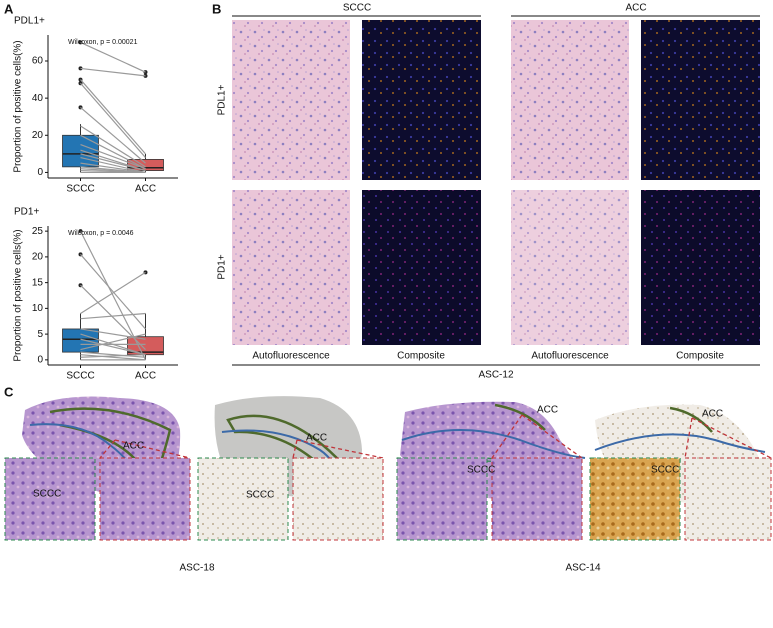 This screenshot has height=628, width=773. What do you see at coordinates (216, 8) in the screenshot?
I see `panel-label: B` at bounding box center [216, 8].